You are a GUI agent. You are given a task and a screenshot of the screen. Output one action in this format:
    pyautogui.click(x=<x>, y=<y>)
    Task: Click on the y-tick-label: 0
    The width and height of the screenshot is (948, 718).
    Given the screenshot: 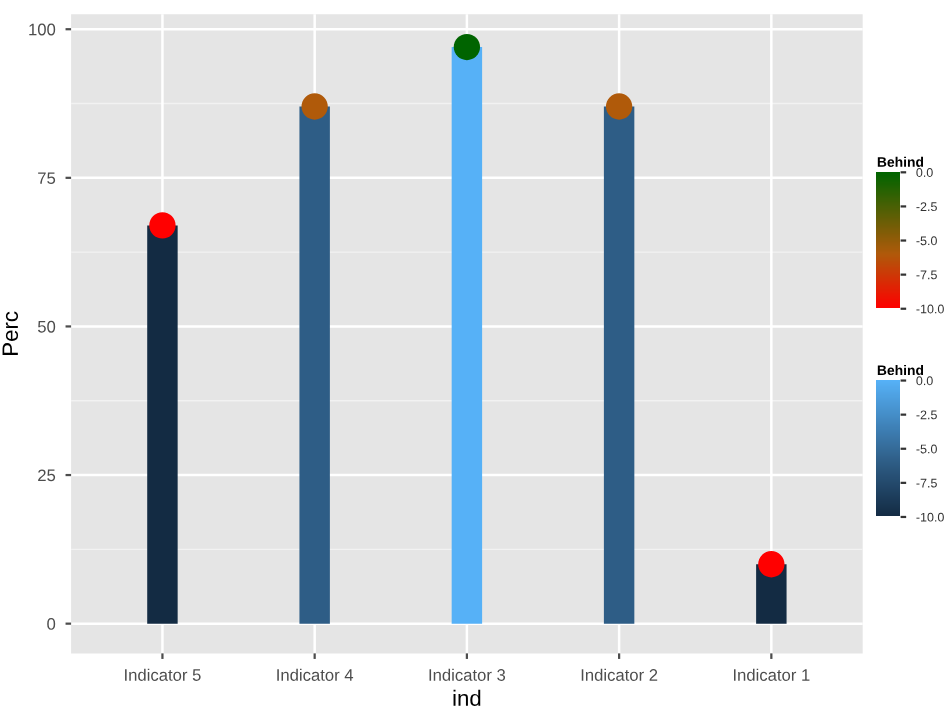 What is the action you would take?
    pyautogui.click(x=51, y=624)
    